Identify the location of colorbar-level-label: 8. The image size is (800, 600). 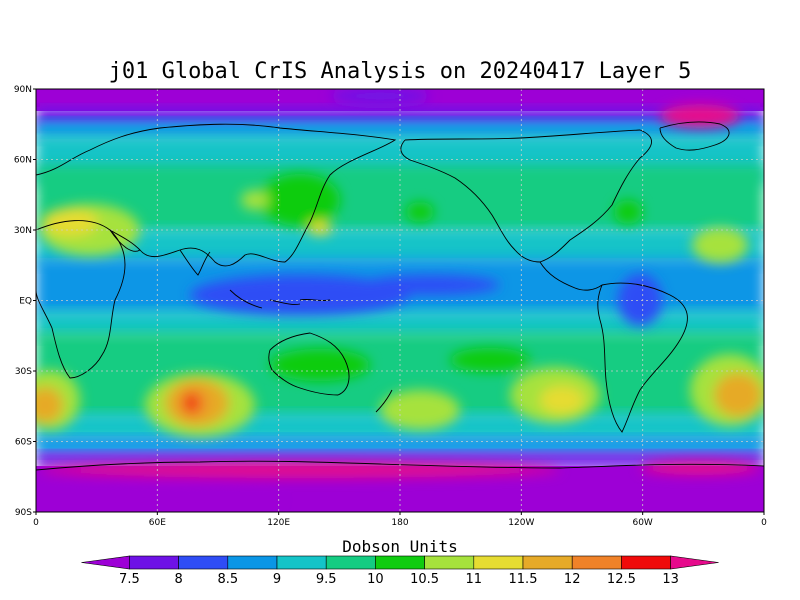
(178, 579).